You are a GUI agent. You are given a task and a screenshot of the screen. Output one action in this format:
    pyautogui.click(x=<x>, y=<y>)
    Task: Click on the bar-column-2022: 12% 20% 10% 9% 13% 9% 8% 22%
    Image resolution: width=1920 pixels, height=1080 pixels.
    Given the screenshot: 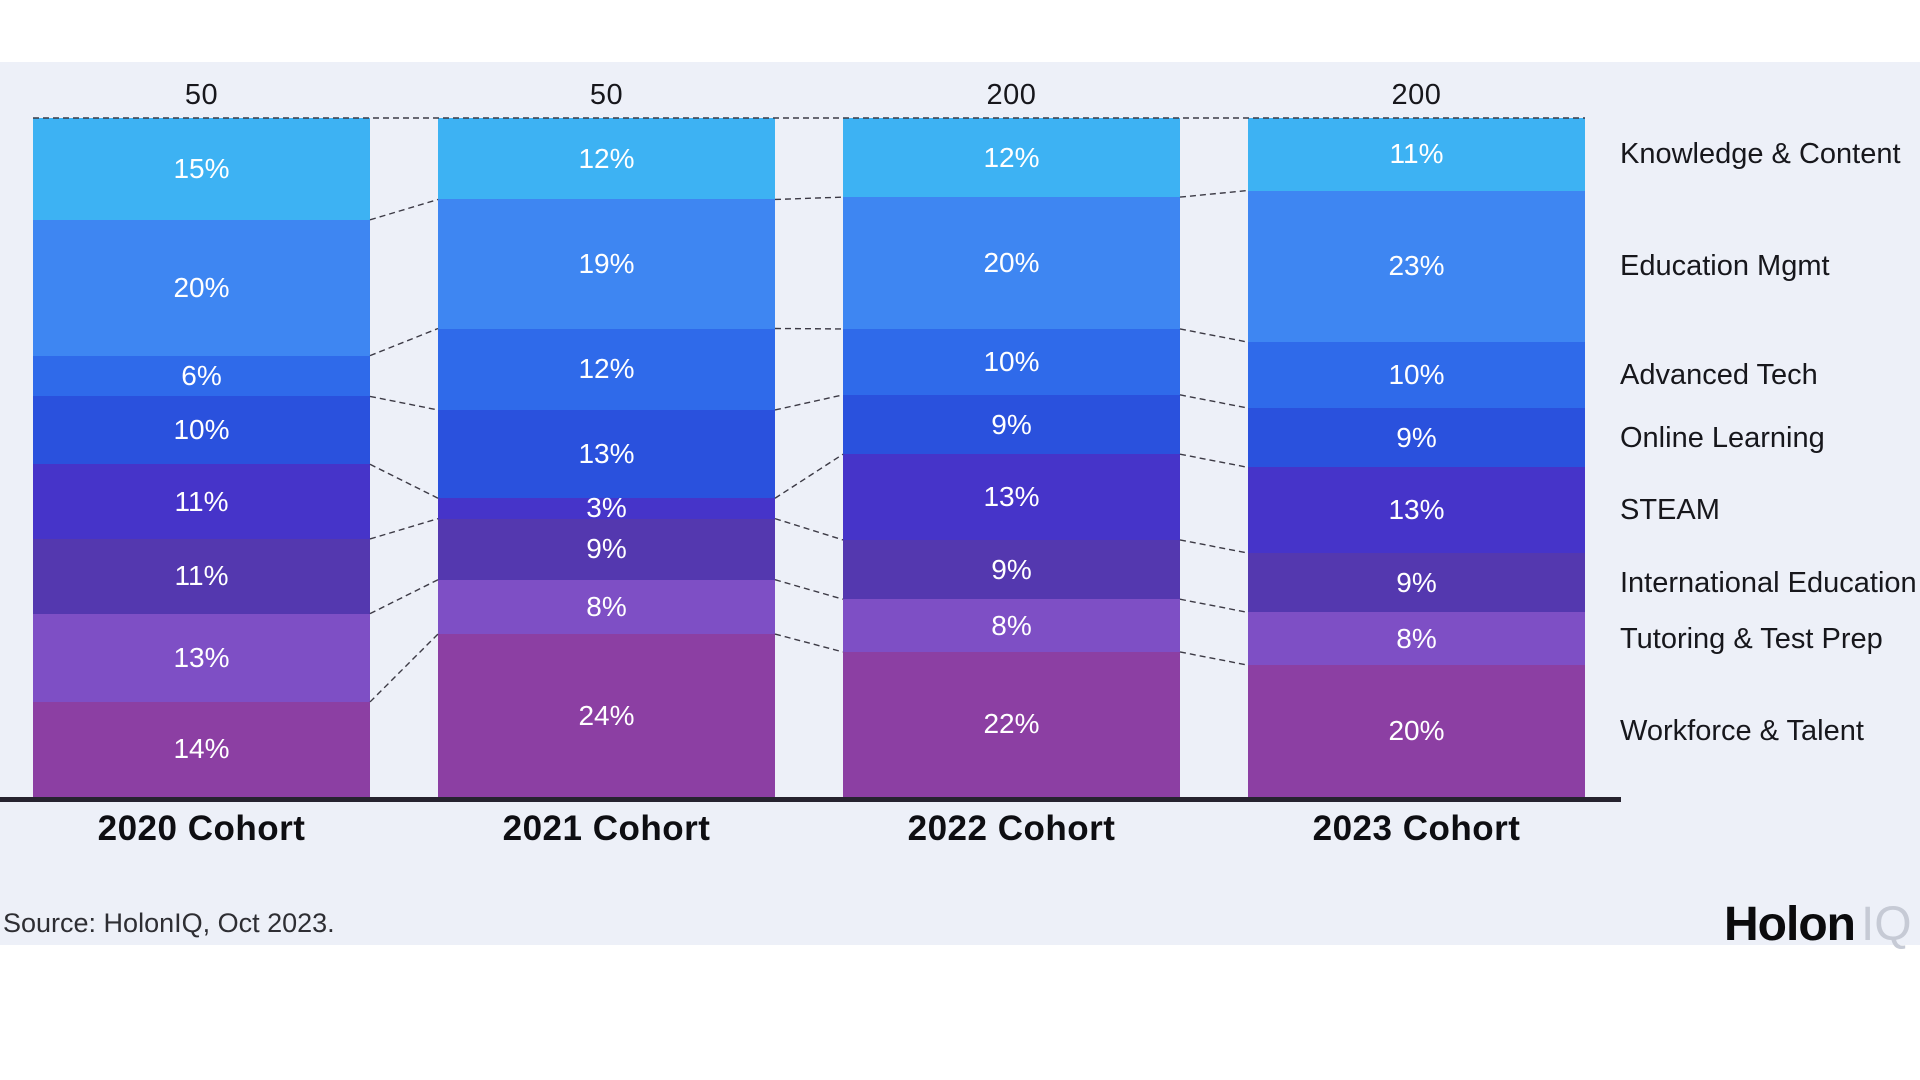 What is the action you would take?
    pyautogui.click(x=1011, y=457)
    